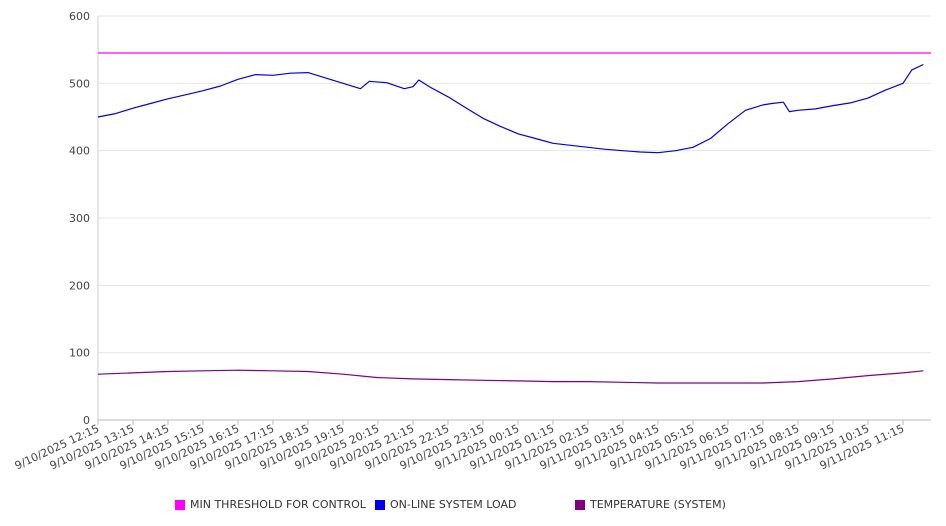 The height and width of the screenshot is (526, 946). What do you see at coordinates (658, 504) in the screenshot?
I see `legend-label-temperature: TEMPERATURE (SYSTEM)` at bounding box center [658, 504].